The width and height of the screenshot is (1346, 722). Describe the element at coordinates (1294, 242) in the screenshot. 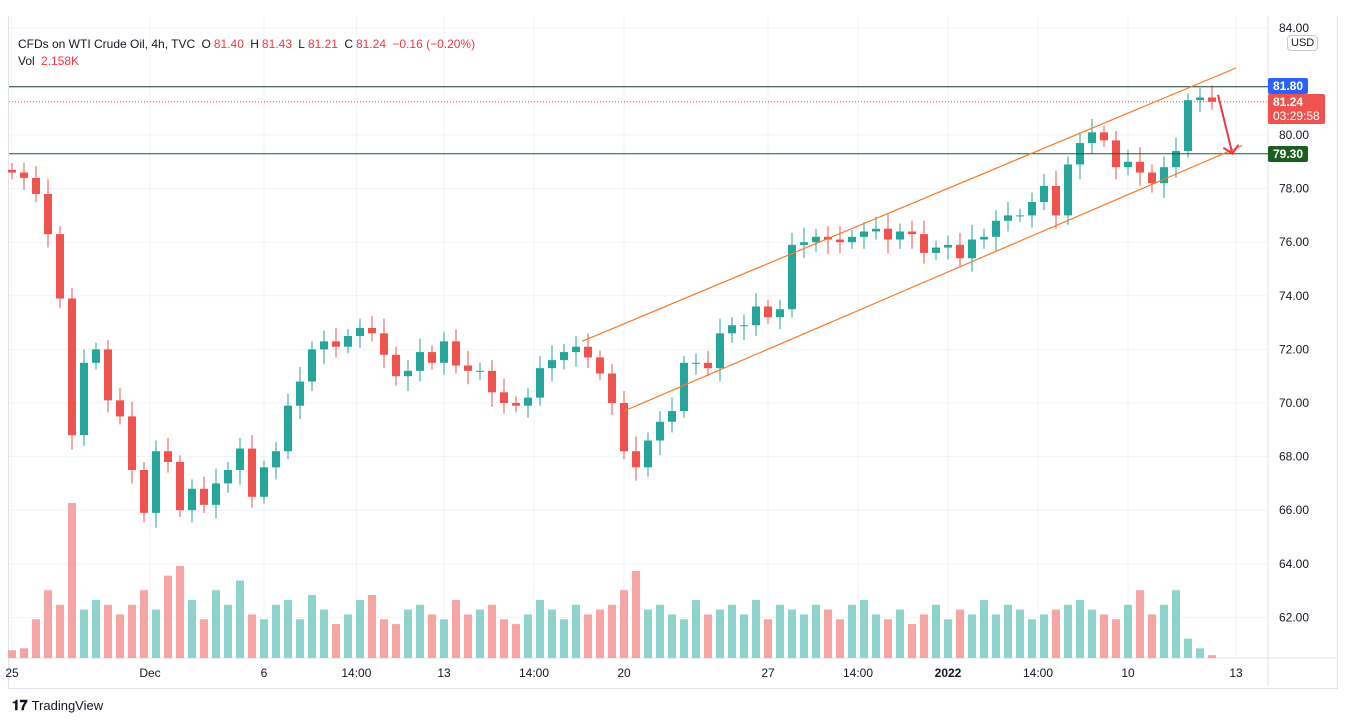

I see `price-tick-label: 76.00` at that location.